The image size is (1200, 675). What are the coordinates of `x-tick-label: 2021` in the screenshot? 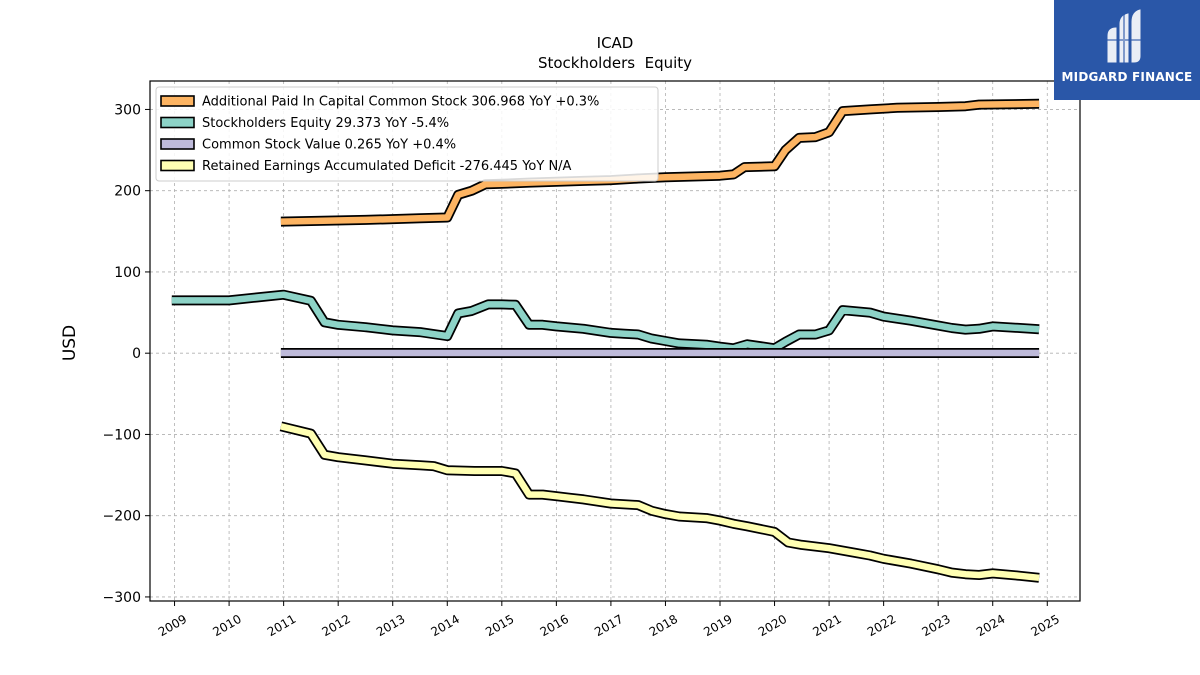 It's located at (826, 625).